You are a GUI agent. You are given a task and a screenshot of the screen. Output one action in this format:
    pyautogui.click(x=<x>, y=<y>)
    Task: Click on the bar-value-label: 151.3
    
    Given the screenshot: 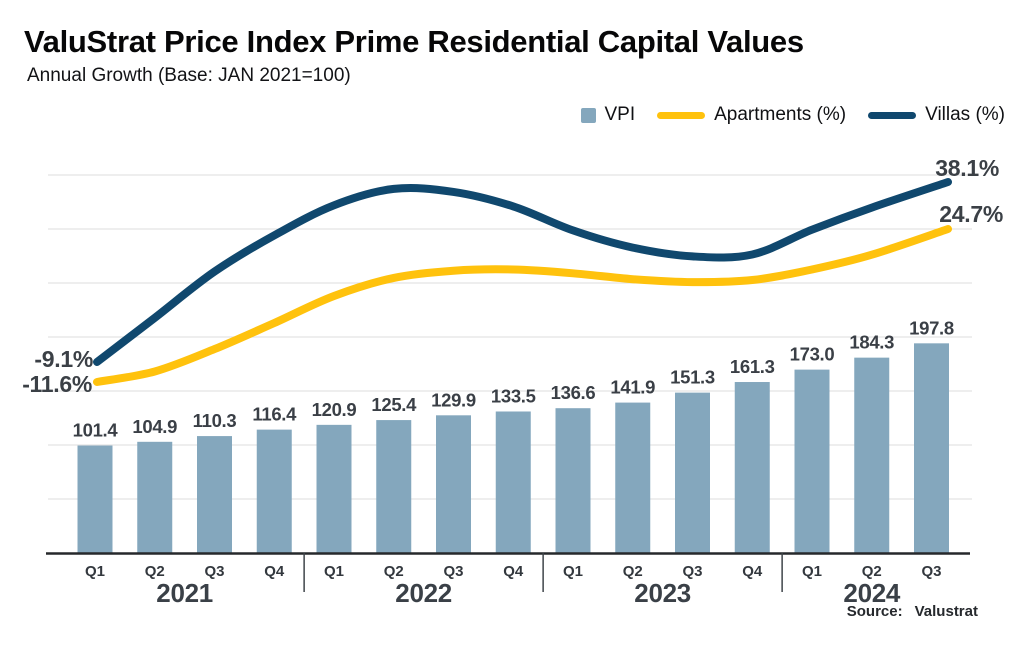 What is the action you would take?
    pyautogui.click(x=692, y=377)
    